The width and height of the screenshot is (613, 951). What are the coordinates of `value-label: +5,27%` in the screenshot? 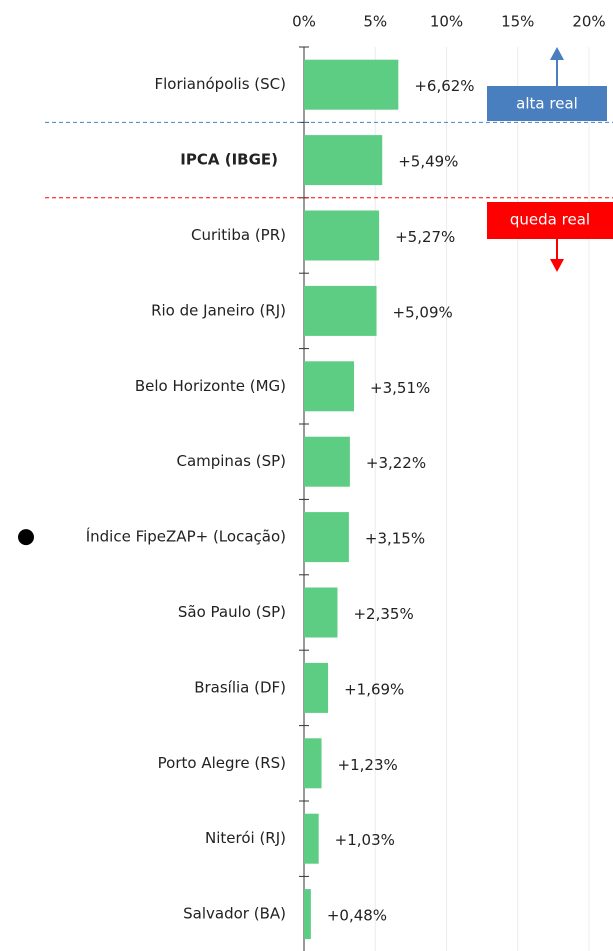 It's located at (425, 237).